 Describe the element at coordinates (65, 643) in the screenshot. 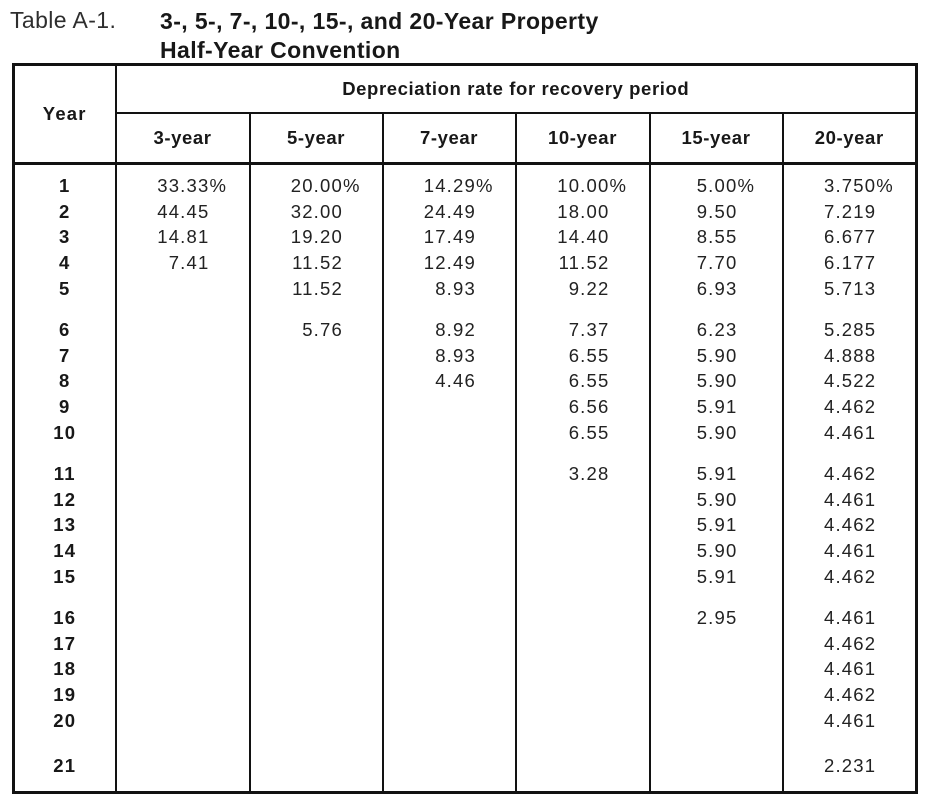

I see `year-cell: 17` at that location.